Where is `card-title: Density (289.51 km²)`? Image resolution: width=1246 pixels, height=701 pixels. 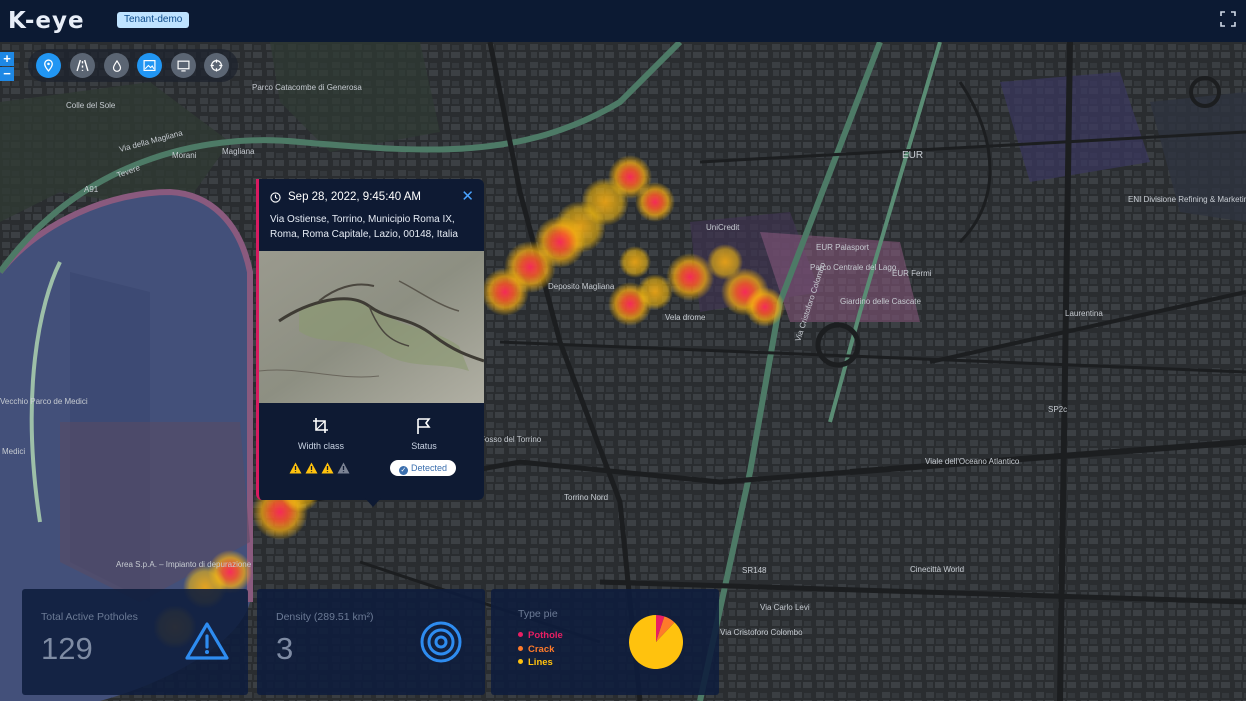 card-title: Density (289.51 km²) is located at coordinates (325, 617).